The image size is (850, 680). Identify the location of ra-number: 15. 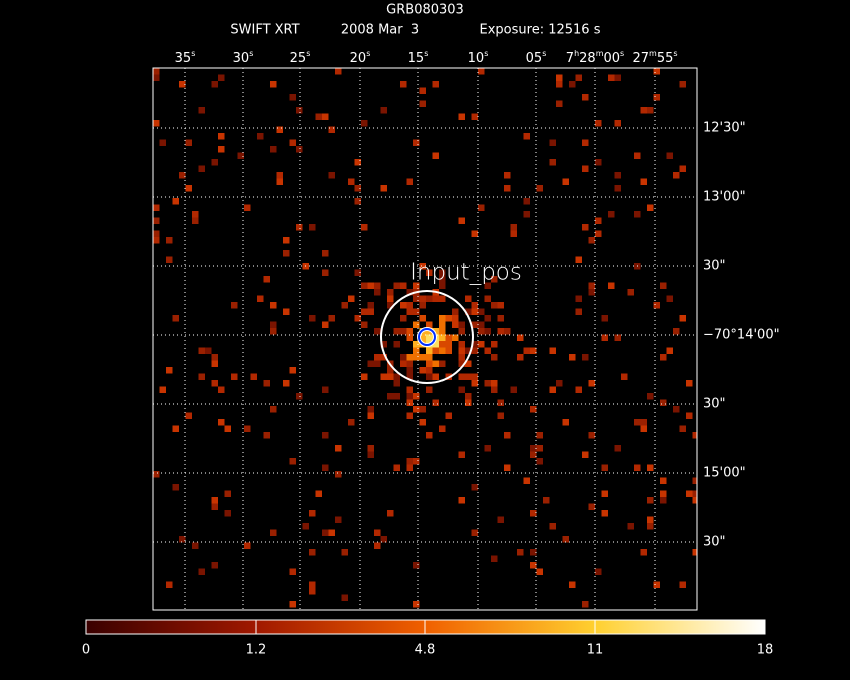
(416, 58).